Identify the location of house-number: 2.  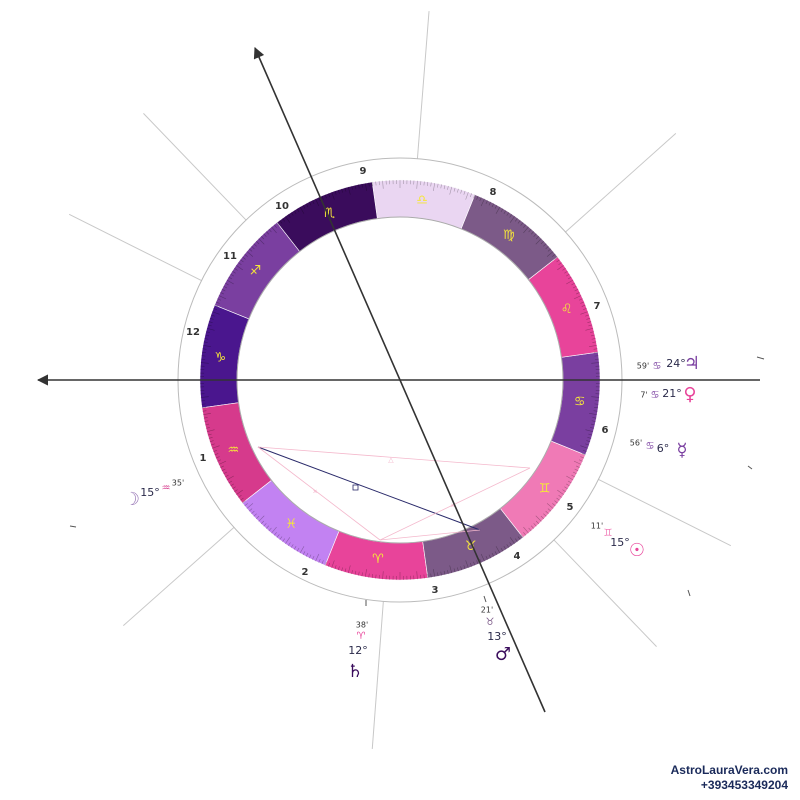
(305, 572).